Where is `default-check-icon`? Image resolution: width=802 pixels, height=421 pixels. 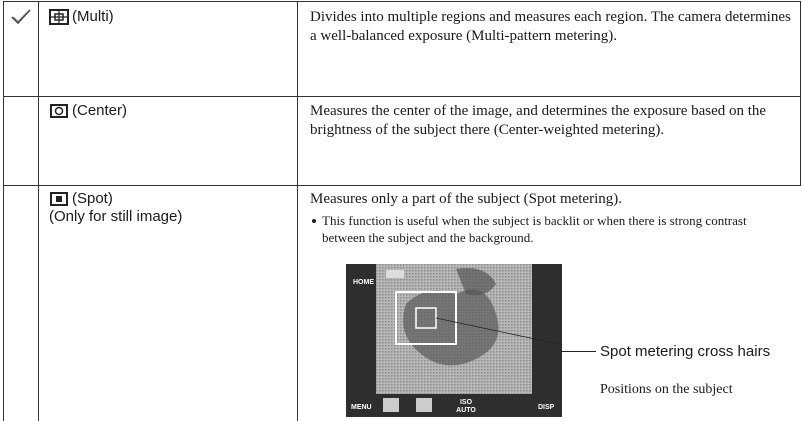
default-check-icon is located at coordinates (21, 17).